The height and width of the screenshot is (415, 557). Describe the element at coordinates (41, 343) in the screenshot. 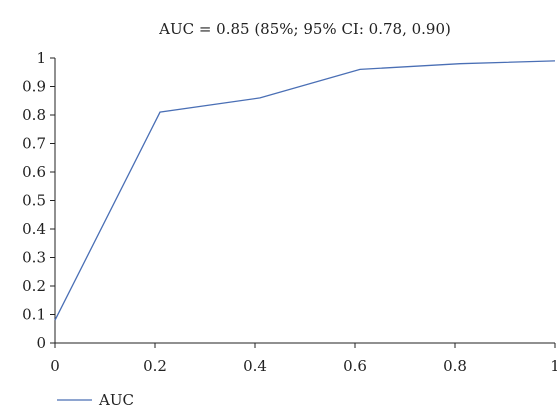

I see `y-tick-label: 0` at that location.